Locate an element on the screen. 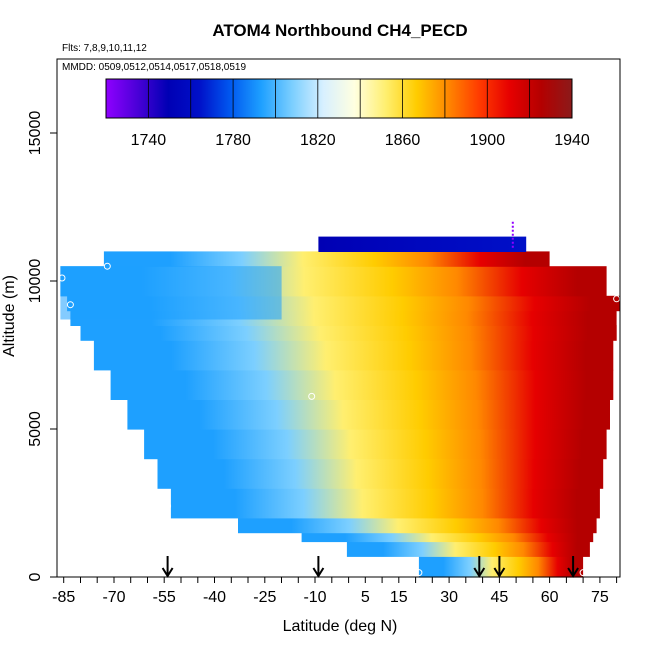  y-tick-label: 15000 is located at coordinates (35, 133).